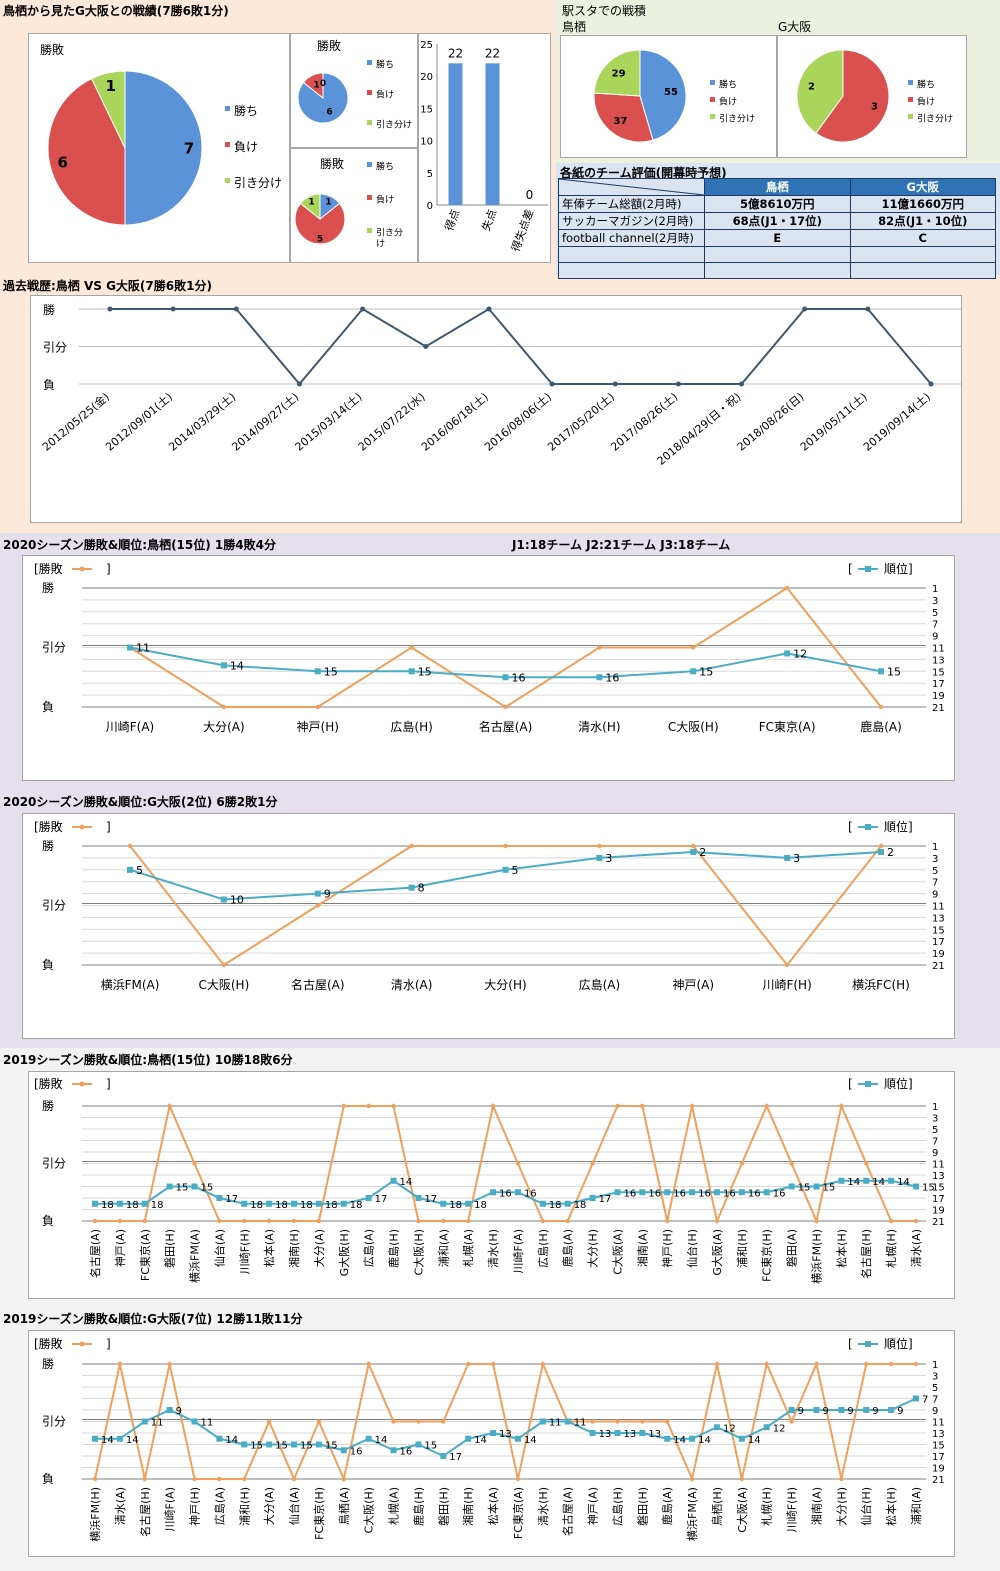 The height and width of the screenshot is (1571, 1000). Describe the element at coordinates (488, 668) in the screenshot. I see `season2020-tosu-panel` at that location.